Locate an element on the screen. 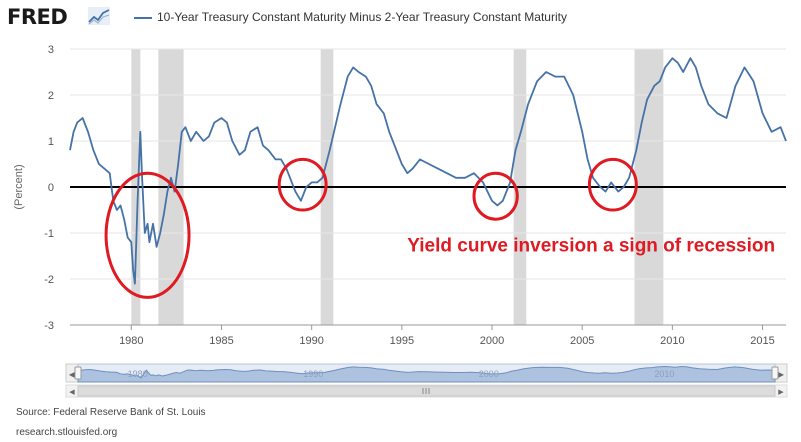 The width and height of the screenshot is (801, 442). navigator-year-2000: 2000 is located at coordinates (489, 374).